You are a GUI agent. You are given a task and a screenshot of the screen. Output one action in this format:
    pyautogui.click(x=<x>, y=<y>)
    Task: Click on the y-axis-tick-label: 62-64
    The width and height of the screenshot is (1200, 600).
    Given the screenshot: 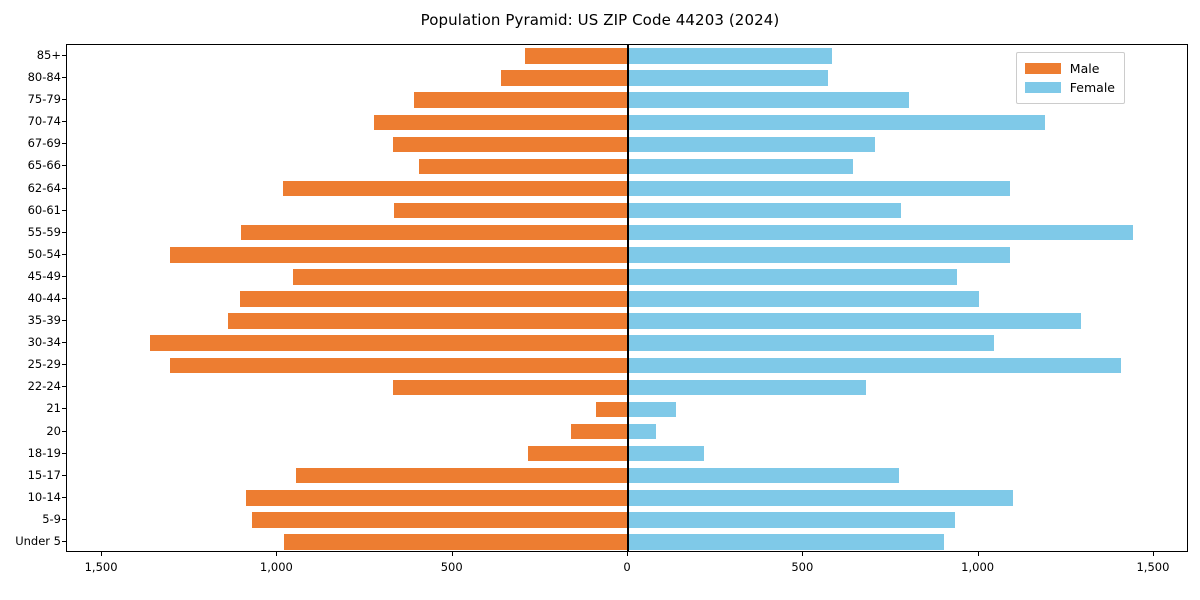 What is the action you would take?
    pyautogui.click(x=44, y=187)
    